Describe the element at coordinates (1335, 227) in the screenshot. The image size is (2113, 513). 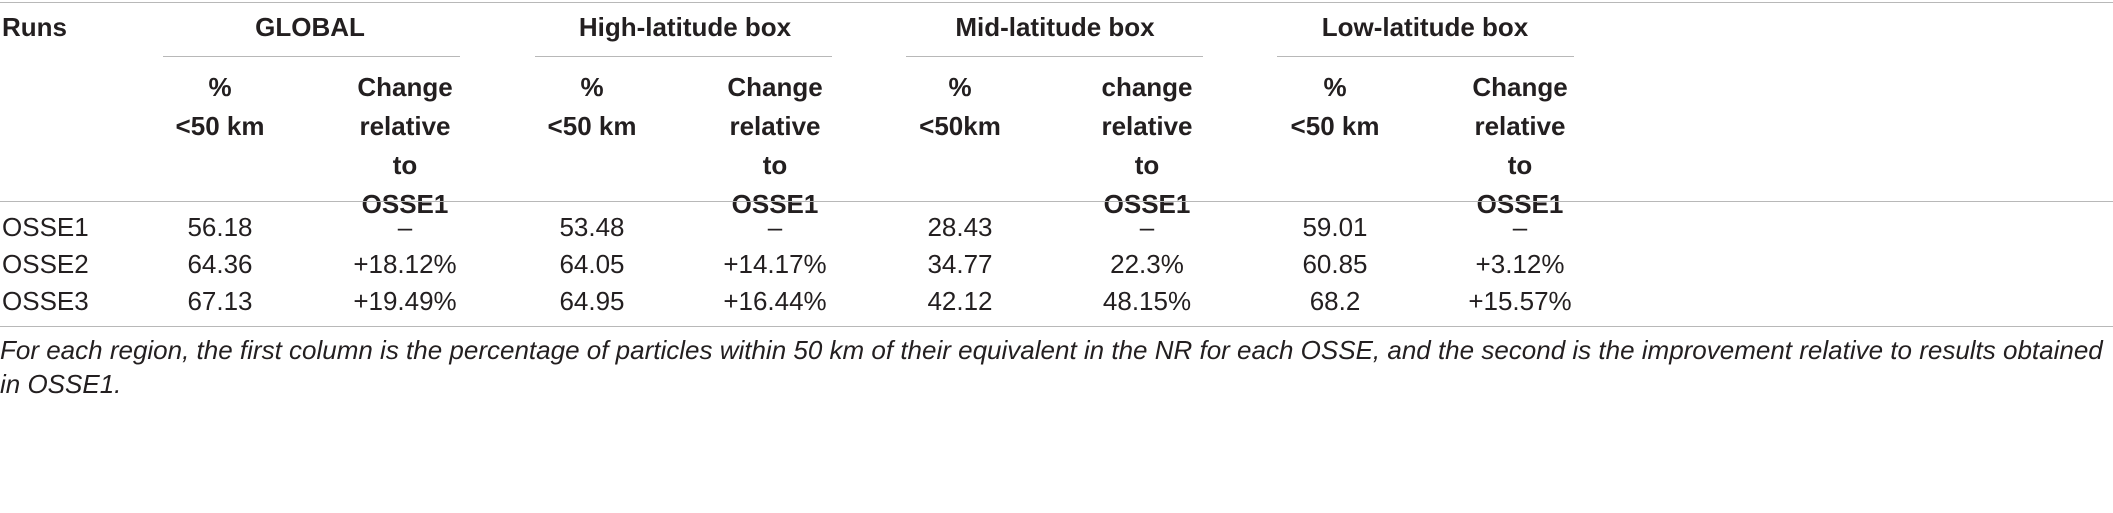
I see `table-cell: 59.01` at that location.